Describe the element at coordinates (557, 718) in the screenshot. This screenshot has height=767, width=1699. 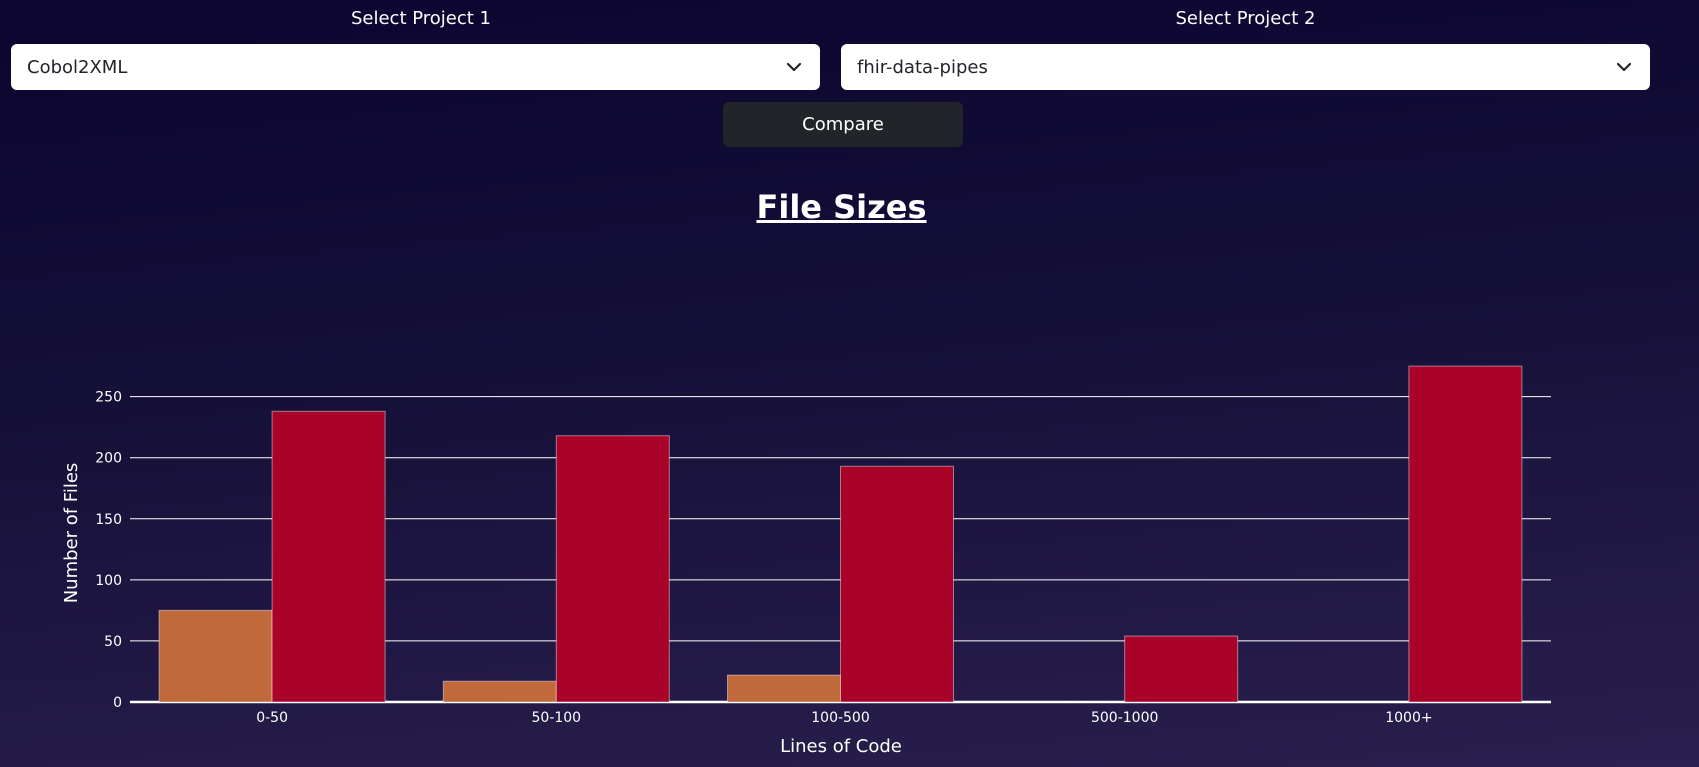
I see `x-tick-label: 50-100` at that location.